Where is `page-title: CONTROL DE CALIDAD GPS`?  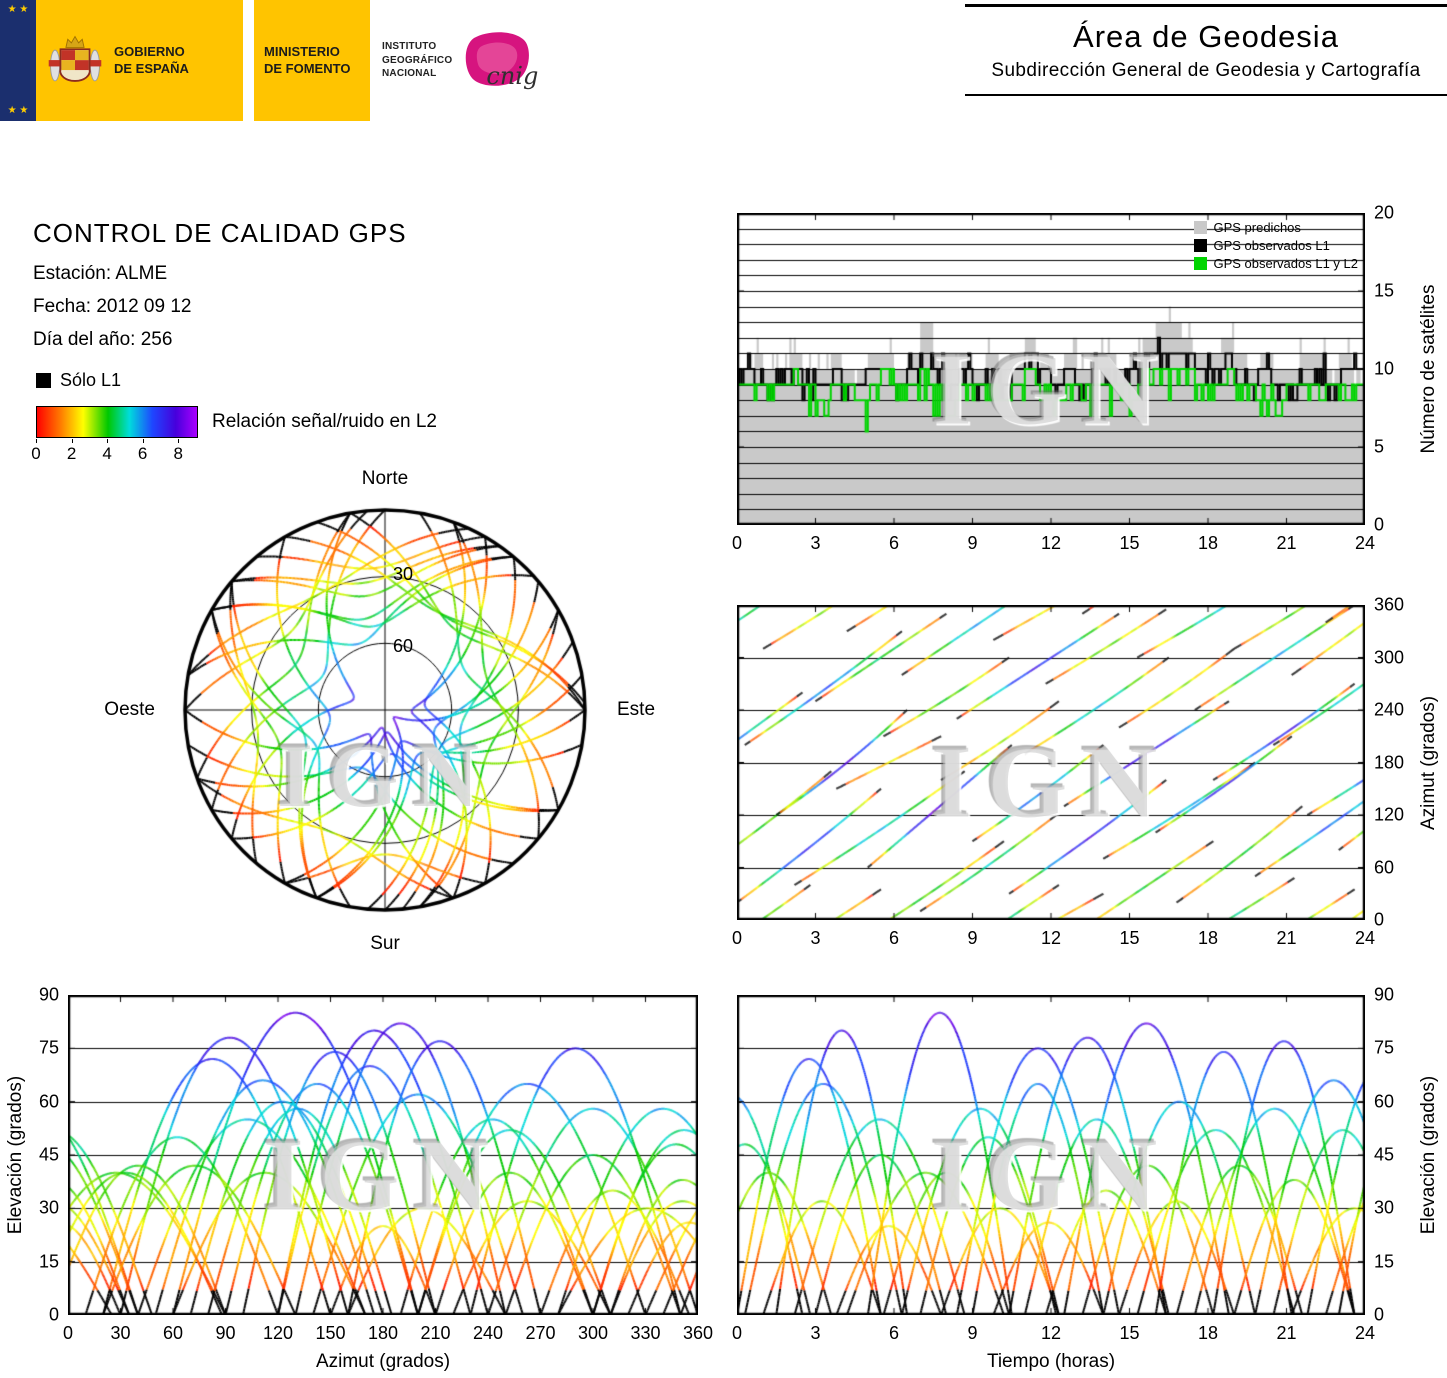
page-title: CONTROL DE CALIDAD GPS is located at coordinates (220, 233).